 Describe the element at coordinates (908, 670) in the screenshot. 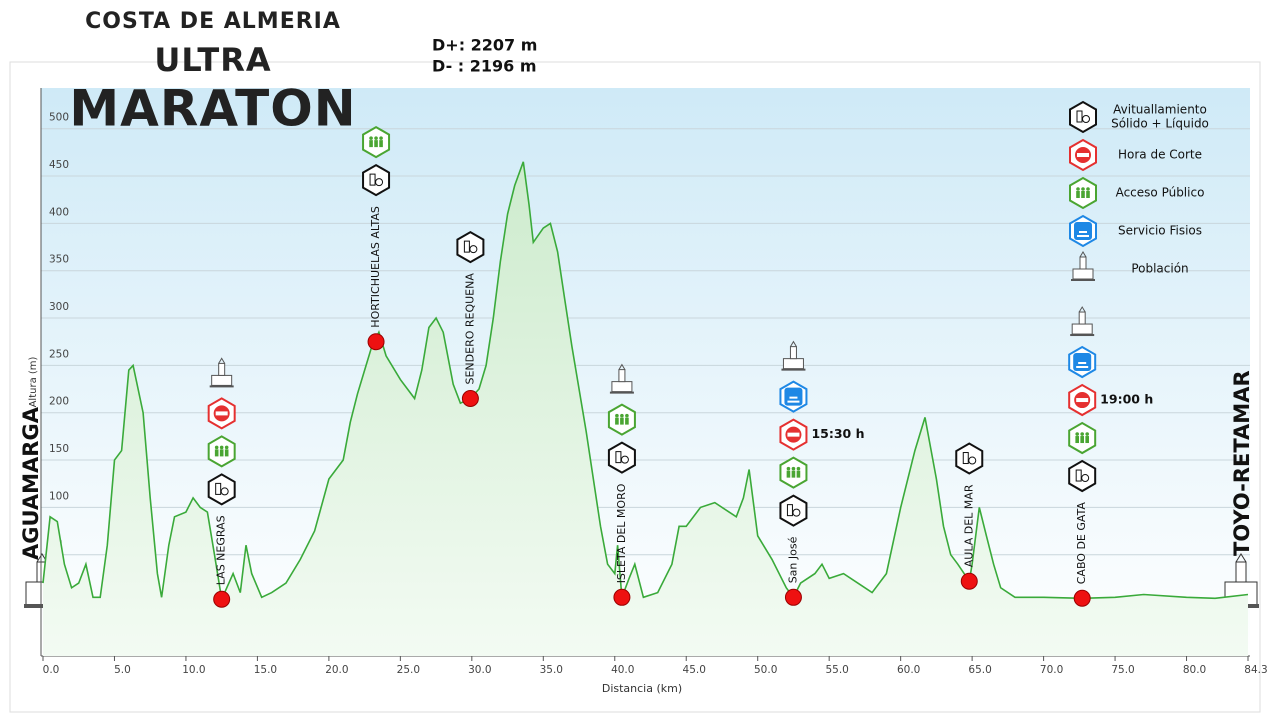

I see `x-tick-label: 60.0` at that location.